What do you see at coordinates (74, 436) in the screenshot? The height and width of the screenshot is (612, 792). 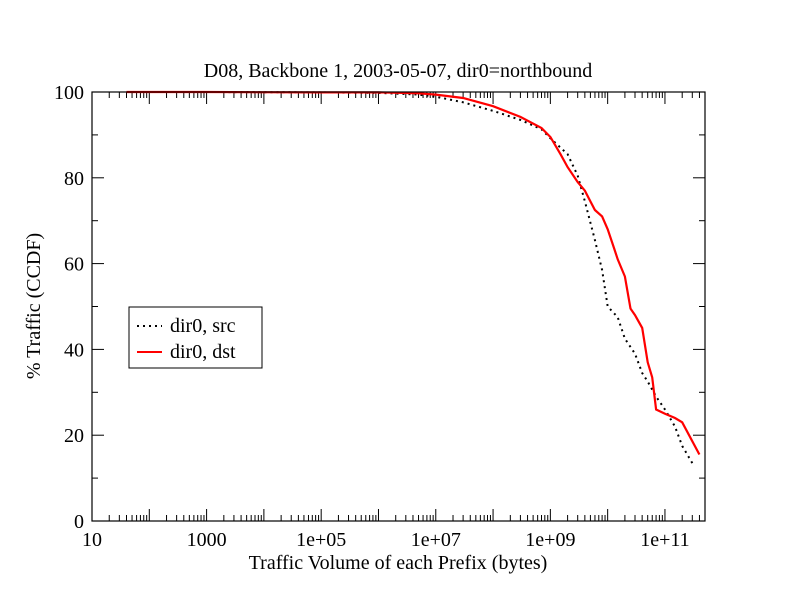 I see `y-tick-label: 20` at bounding box center [74, 436].